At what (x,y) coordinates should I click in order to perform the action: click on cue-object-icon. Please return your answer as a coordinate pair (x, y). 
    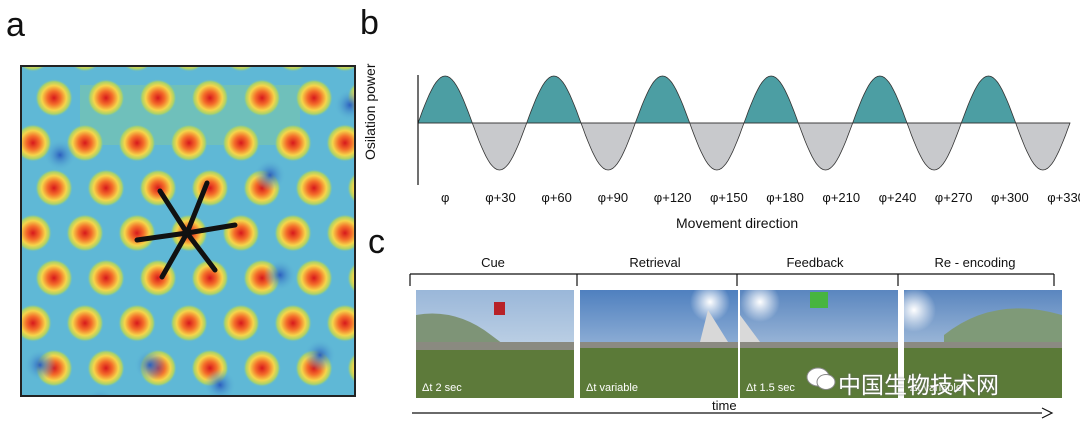
    Looking at the image, I should click on (499, 308).